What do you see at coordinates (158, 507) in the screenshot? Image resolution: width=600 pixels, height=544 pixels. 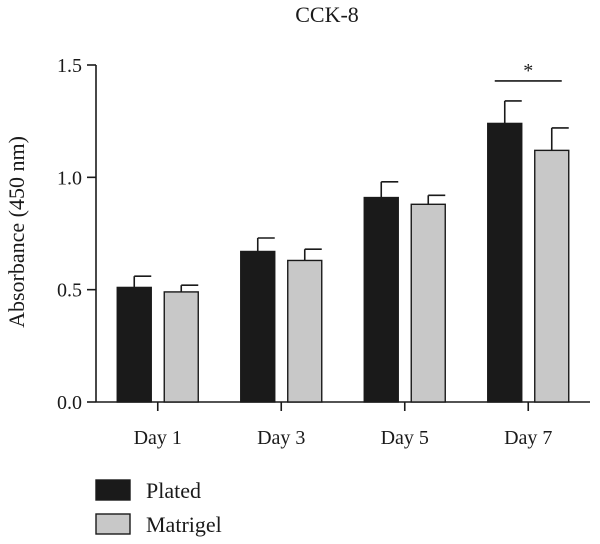 I see `legend: Plated Matrigel` at bounding box center [158, 507].